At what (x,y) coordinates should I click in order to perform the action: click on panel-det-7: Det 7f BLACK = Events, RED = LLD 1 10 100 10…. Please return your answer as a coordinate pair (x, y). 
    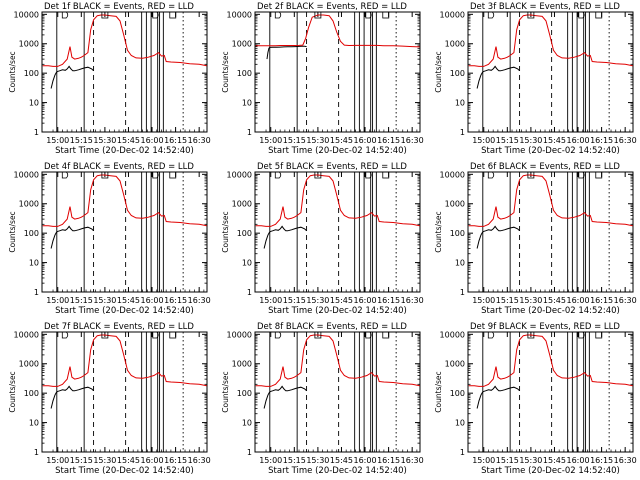
    Looking at the image, I should click on (109, 399).